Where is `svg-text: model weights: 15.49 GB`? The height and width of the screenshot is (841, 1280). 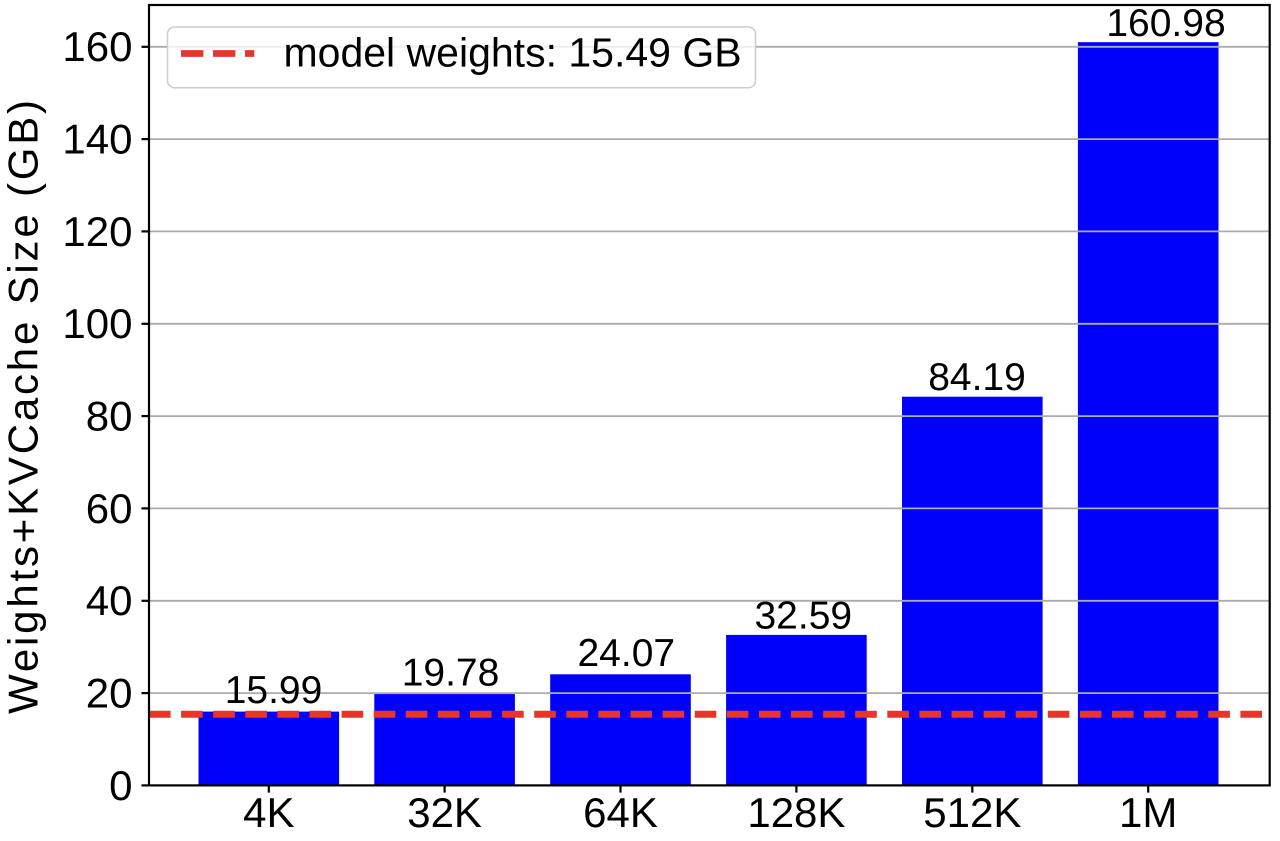
svg-text: model weights: 15.49 GB is located at coordinates (513, 52).